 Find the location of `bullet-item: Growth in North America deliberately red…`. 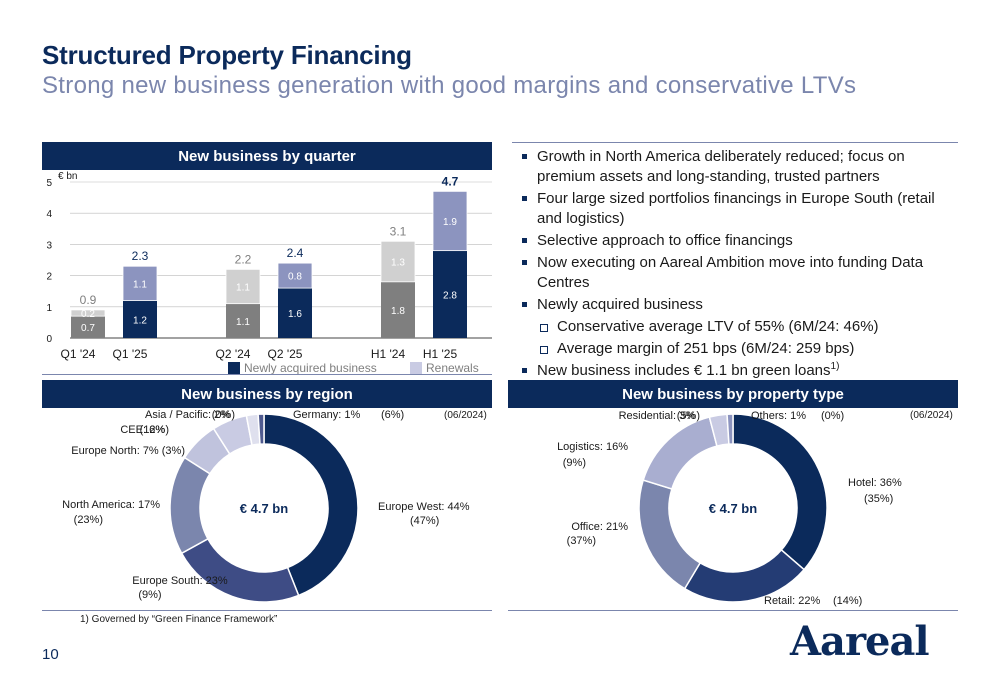

bullet-item: Growth in North America deliberately red… is located at coordinates (740, 167).